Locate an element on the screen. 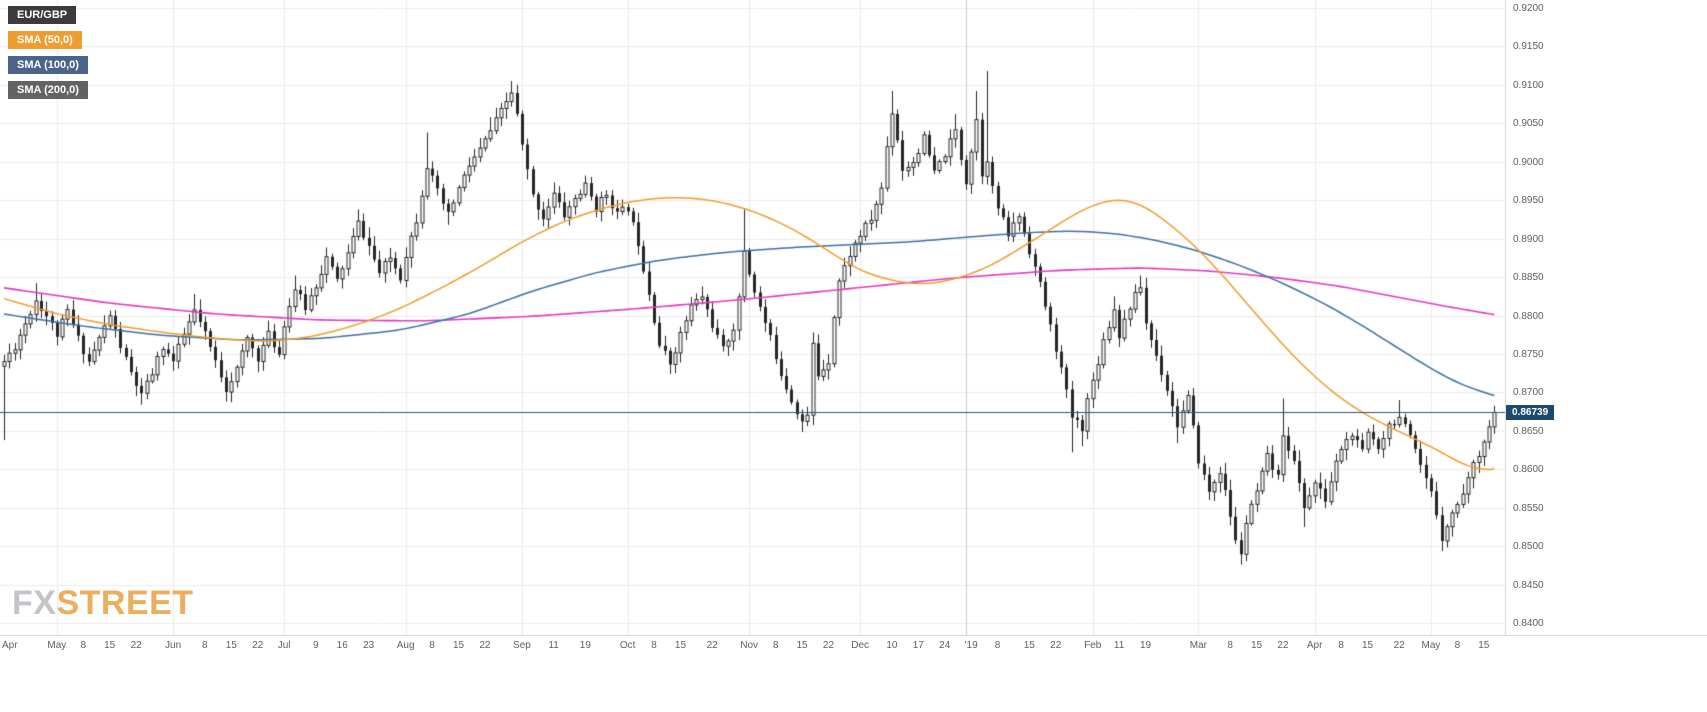 Image resolution: width=1707 pixels, height=712 pixels. legend-sma100-badge: SMA (100,0) is located at coordinates (48, 65).